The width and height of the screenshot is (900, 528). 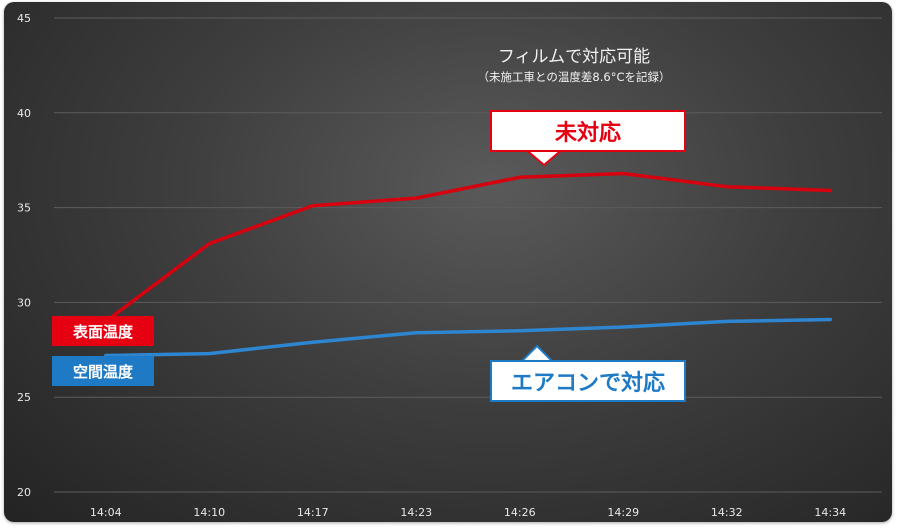 What do you see at coordinates (103, 371) in the screenshot?
I see `legend-air-temperature: 空間温度` at bounding box center [103, 371].